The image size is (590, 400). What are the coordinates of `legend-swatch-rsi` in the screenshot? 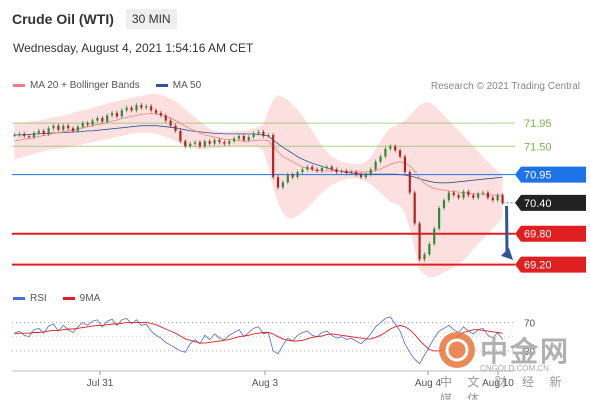 It's located at (19, 298).